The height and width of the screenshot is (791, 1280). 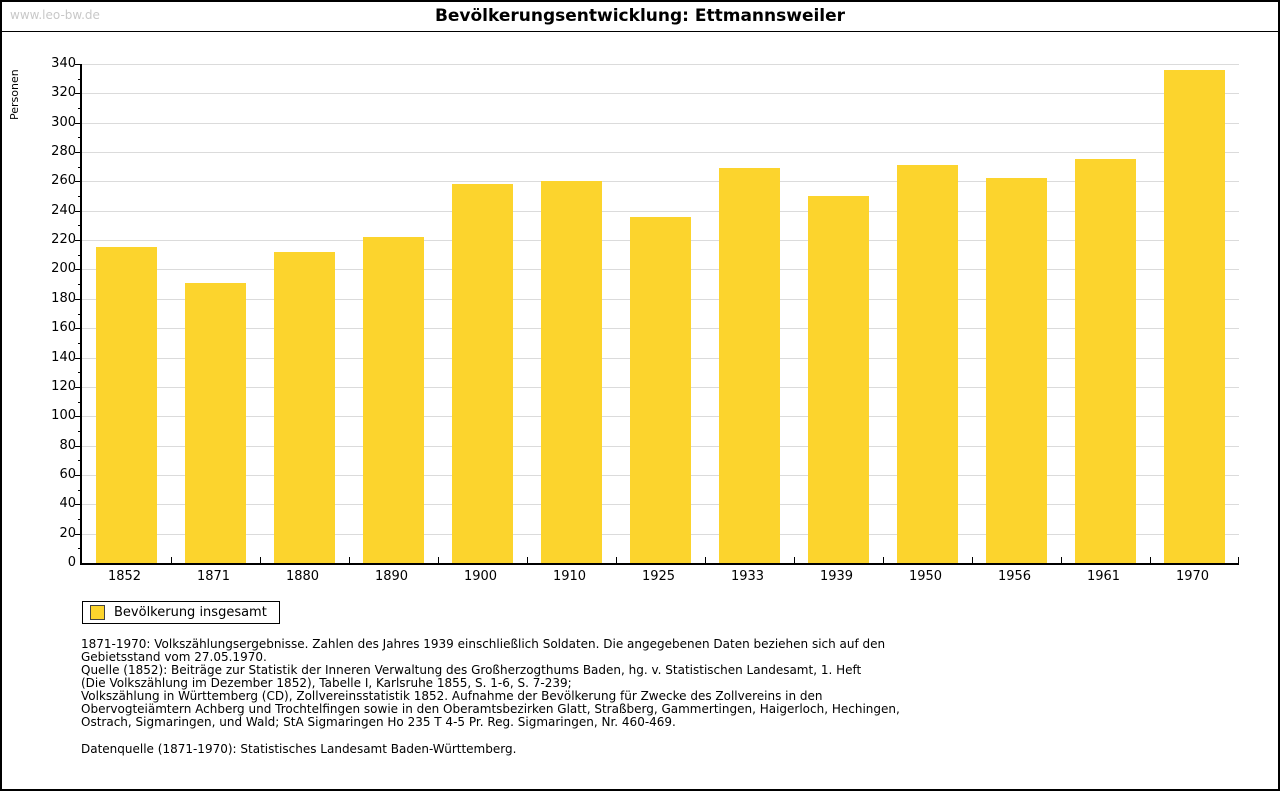 What do you see at coordinates (63, 416) in the screenshot?
I see `y-tick-label-100: 100` at bounding box center [63, 416].